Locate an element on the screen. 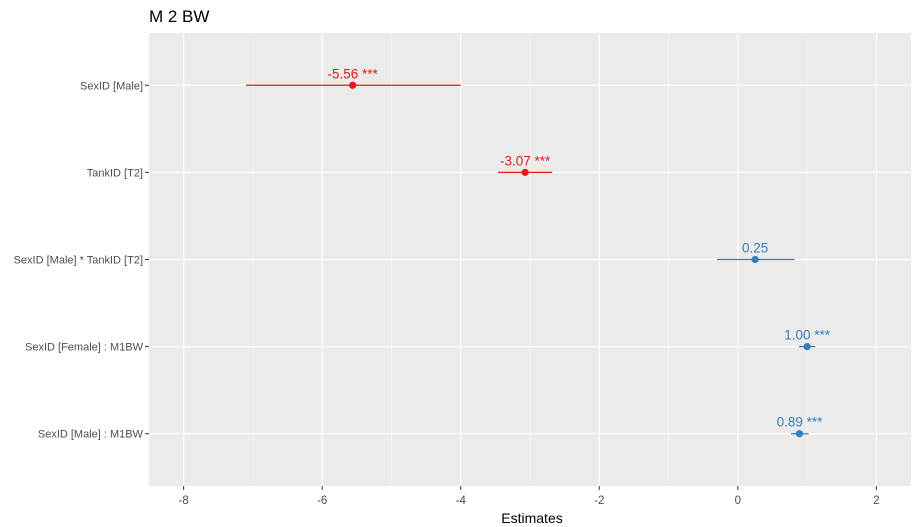 The image size is (921, 527). estimate-label: 0.89 *** is located at coordinates (800, 422).